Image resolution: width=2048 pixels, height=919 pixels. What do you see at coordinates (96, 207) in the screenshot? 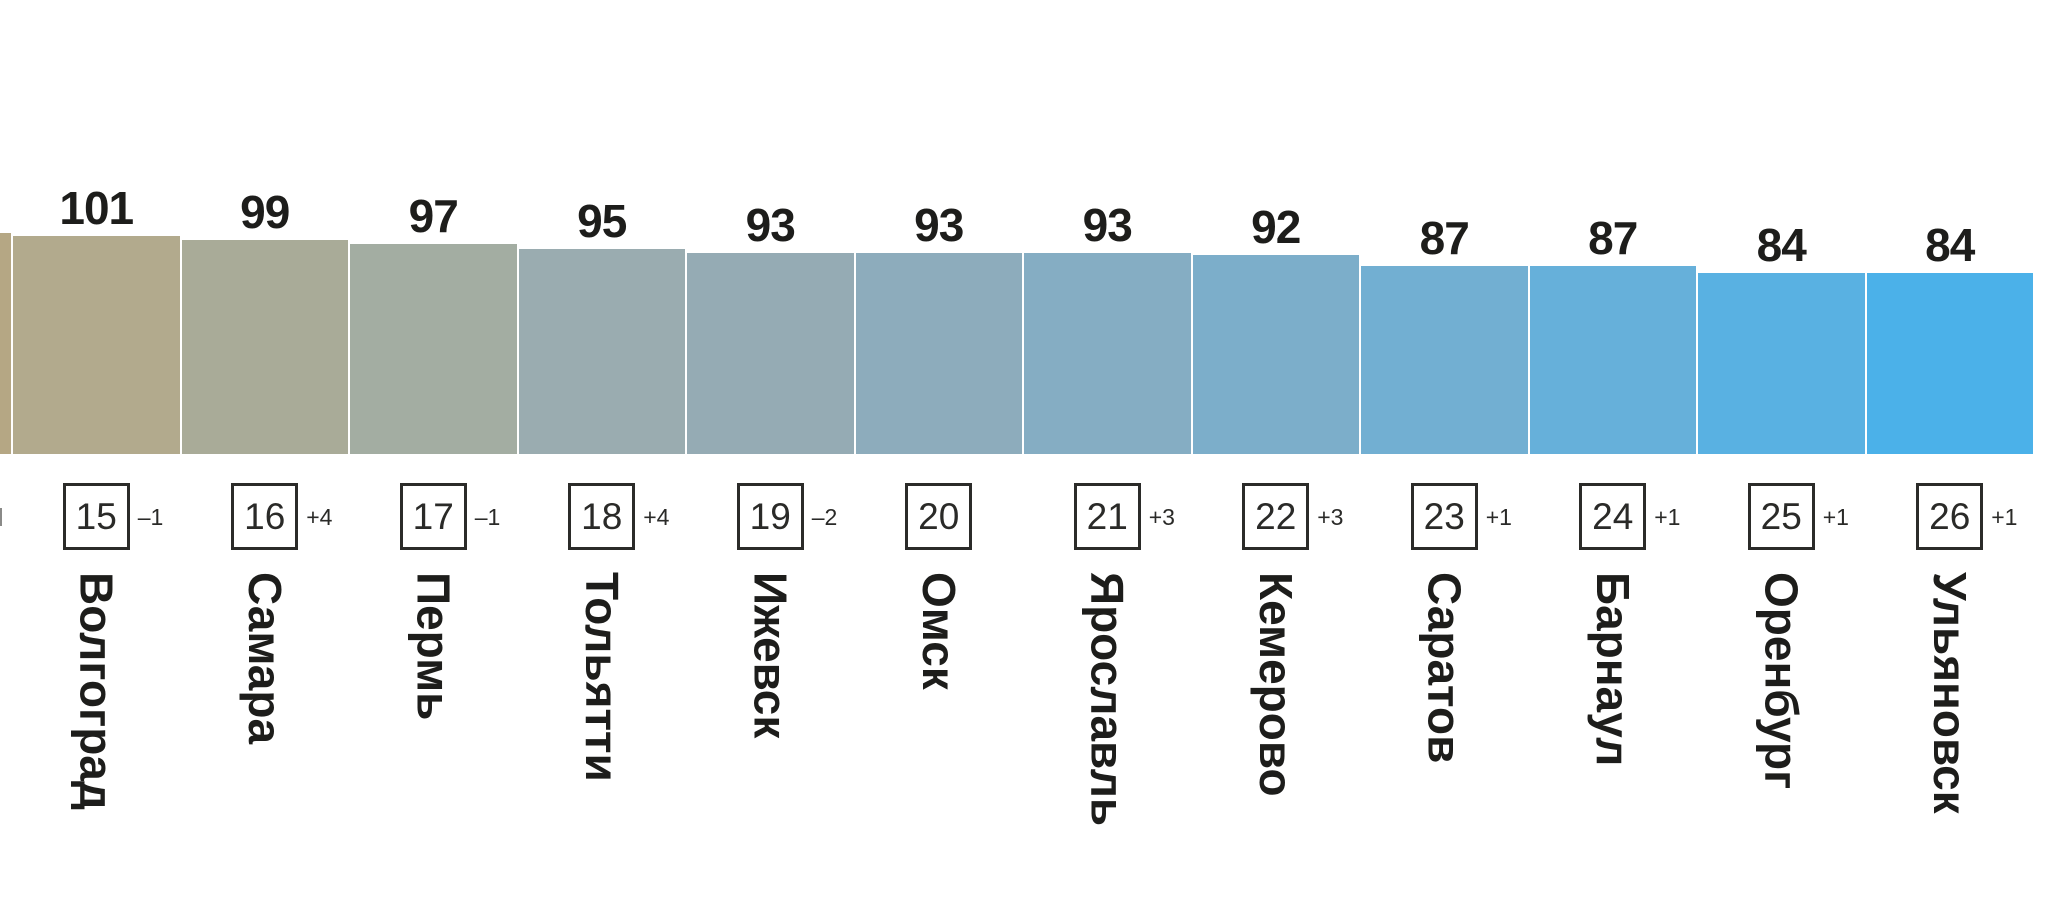
I see `value-label: 101` at bounding box center [96, 207].